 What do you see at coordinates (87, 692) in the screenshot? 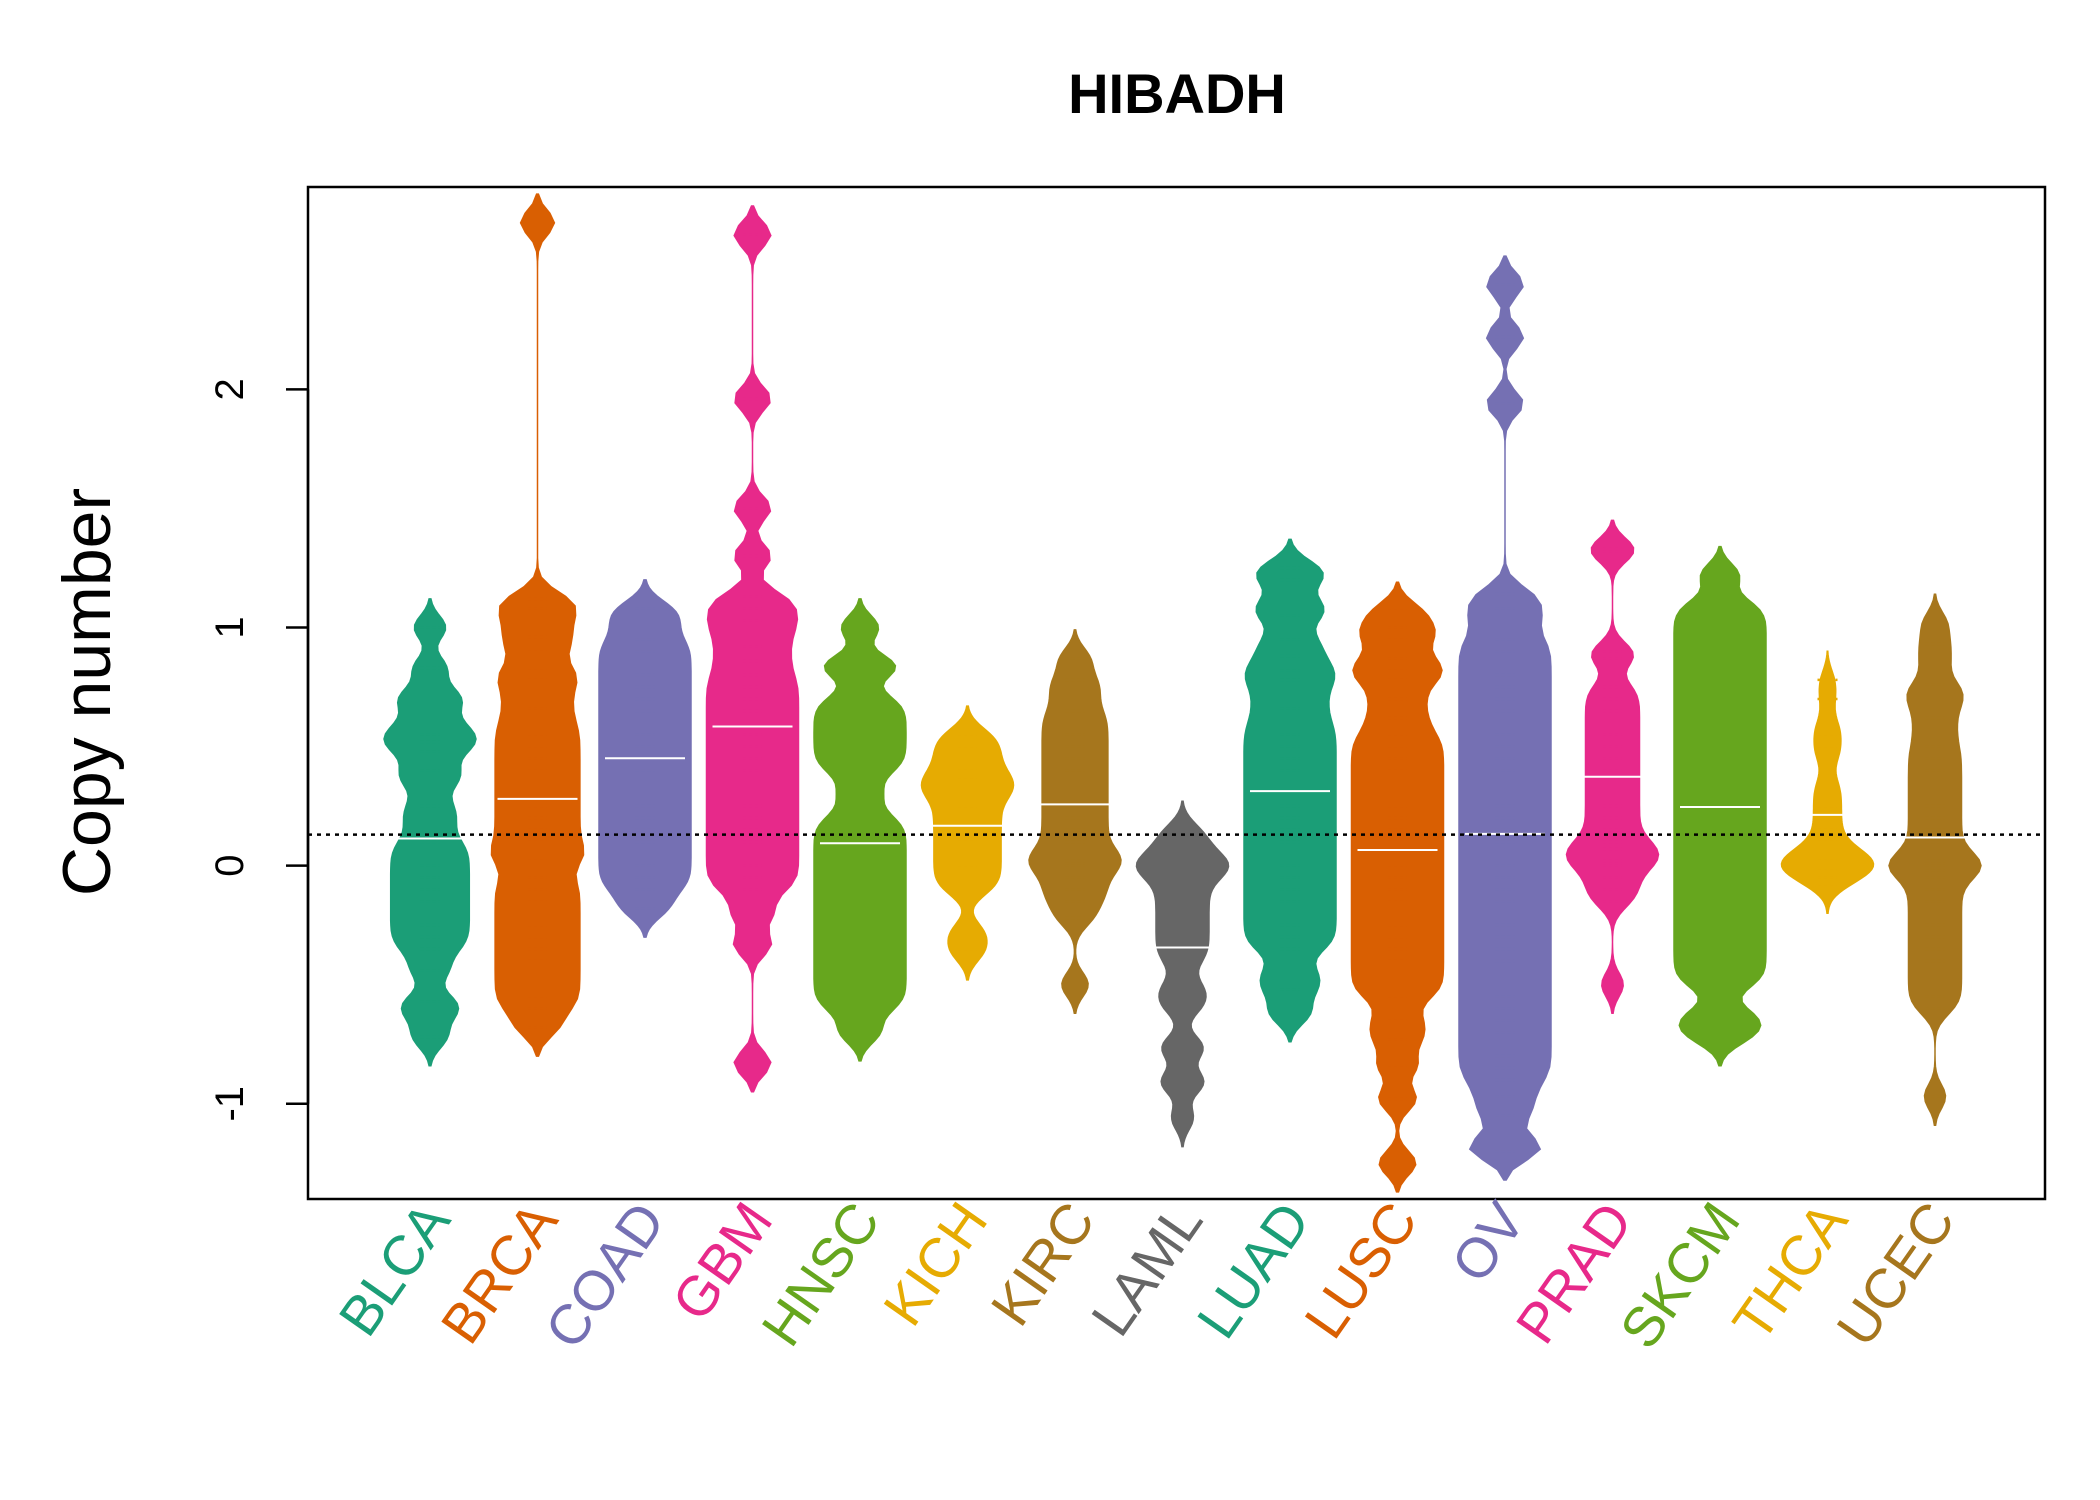
I see `y-axis-label: Copy number` at bounding box center [87, 692].